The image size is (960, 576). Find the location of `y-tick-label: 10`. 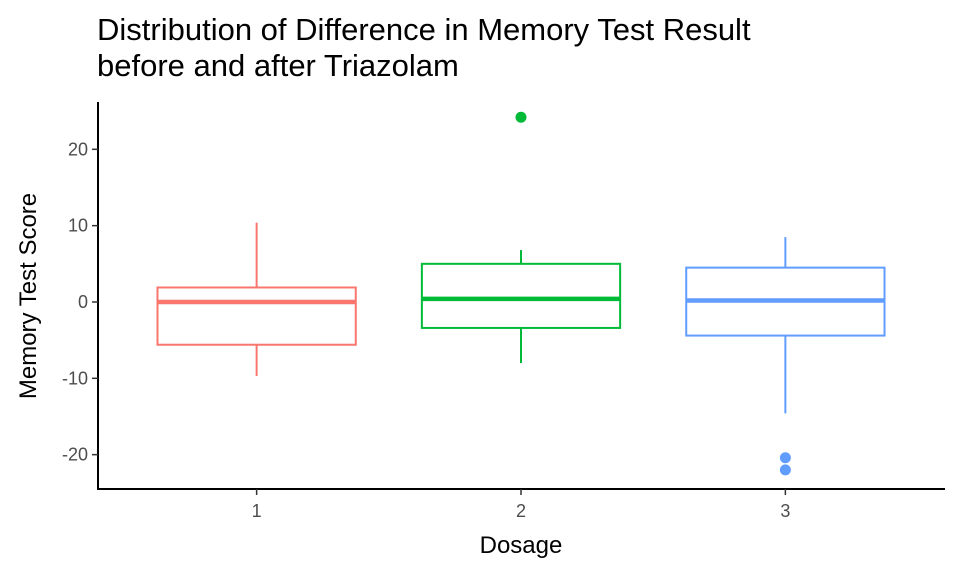

y-tick-label: 10 is located at coordinates (78, 226).